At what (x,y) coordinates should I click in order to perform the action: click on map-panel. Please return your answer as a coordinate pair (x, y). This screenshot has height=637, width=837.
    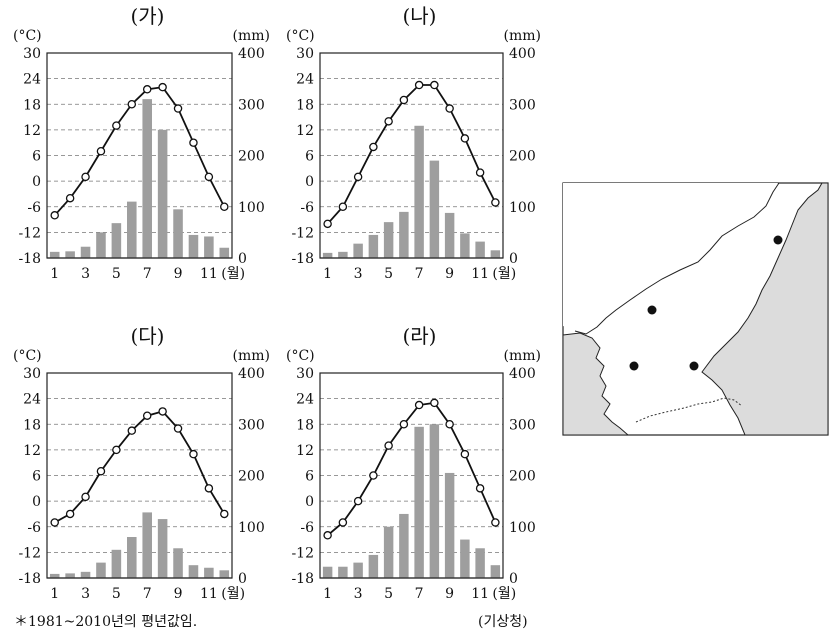
    Looking at the image, I should click on (695, 309).